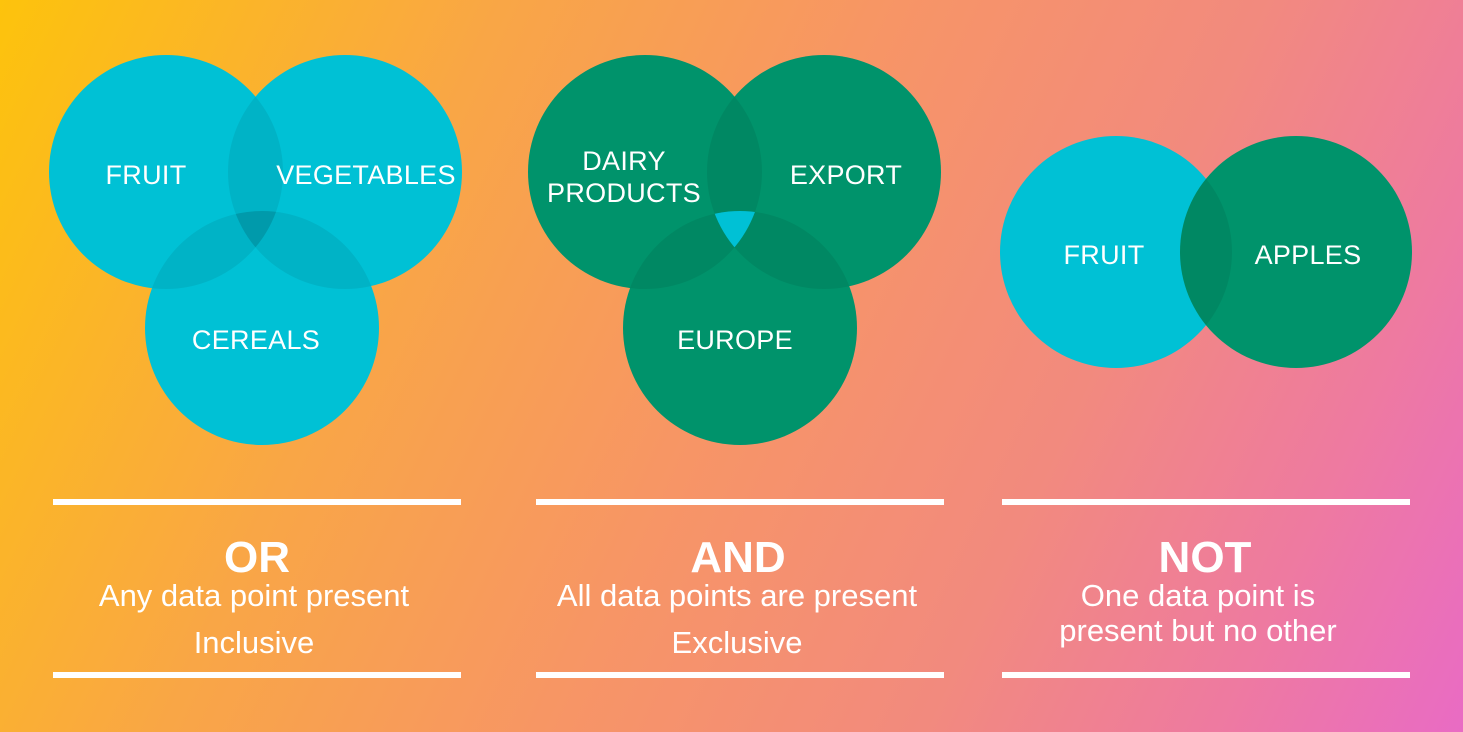 The width and height of the screenshot is (1463, 732). What do you see at coordinates (254, 595) in the screenshot?
I see `or-description-line-1: Any data point present` at bounding box center [254, 595].